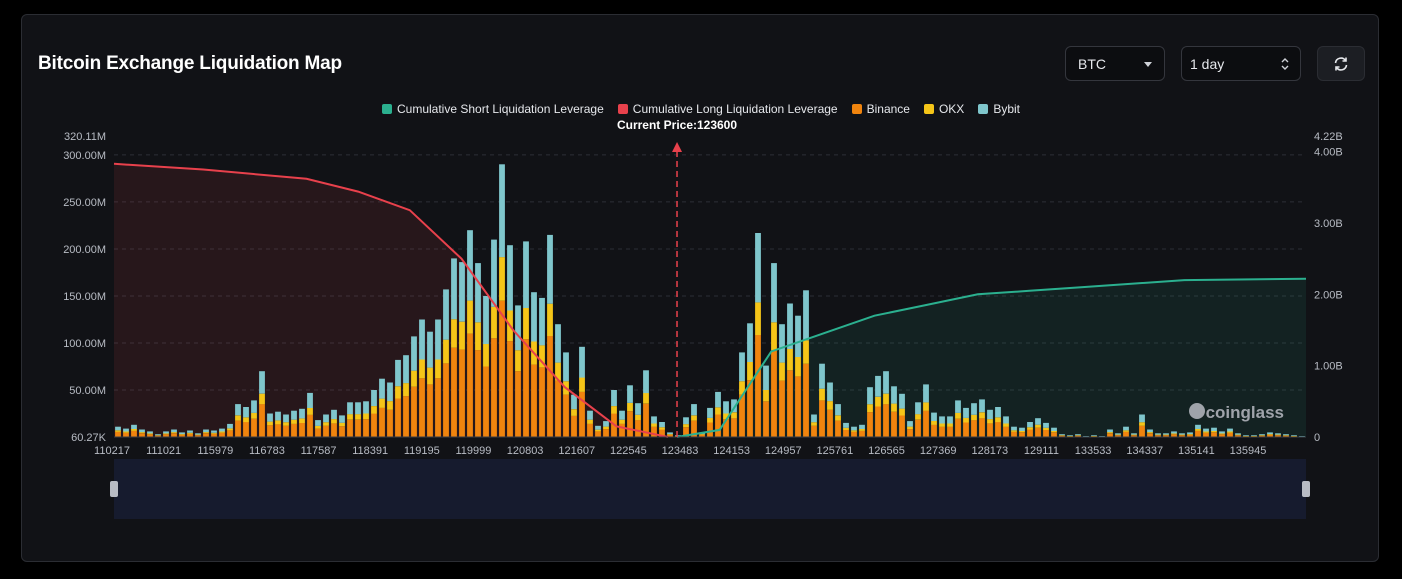 The image size is (1402, 579). Describe the element at coordinates (1306, 489) in the screenshot. I see `zoom-handle-right` at that location.